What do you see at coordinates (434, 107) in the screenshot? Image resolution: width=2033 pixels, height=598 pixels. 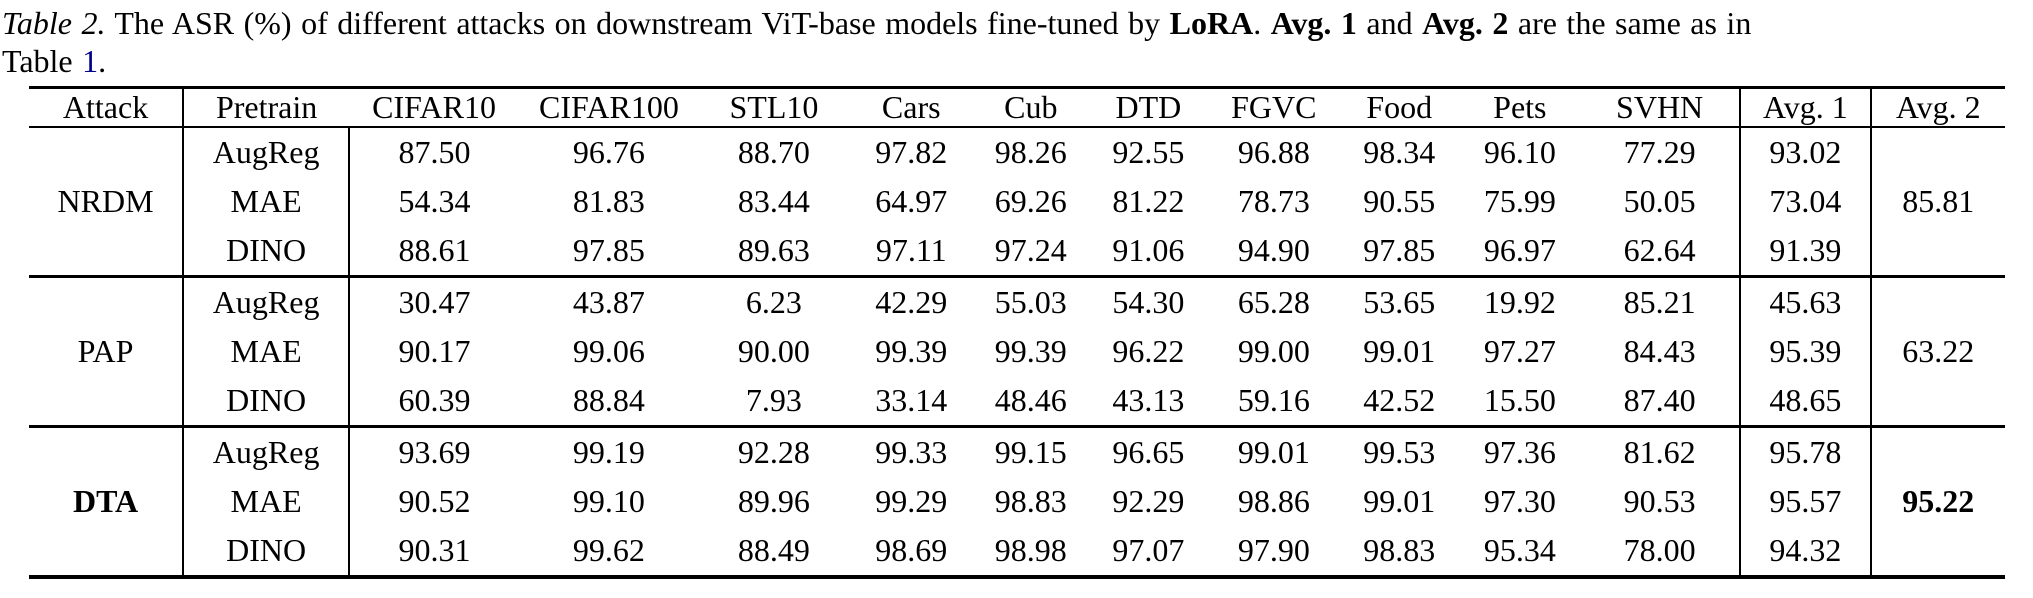 I see `header-cell-cifar10: CIFAR10` at bounding box center [434, 107].